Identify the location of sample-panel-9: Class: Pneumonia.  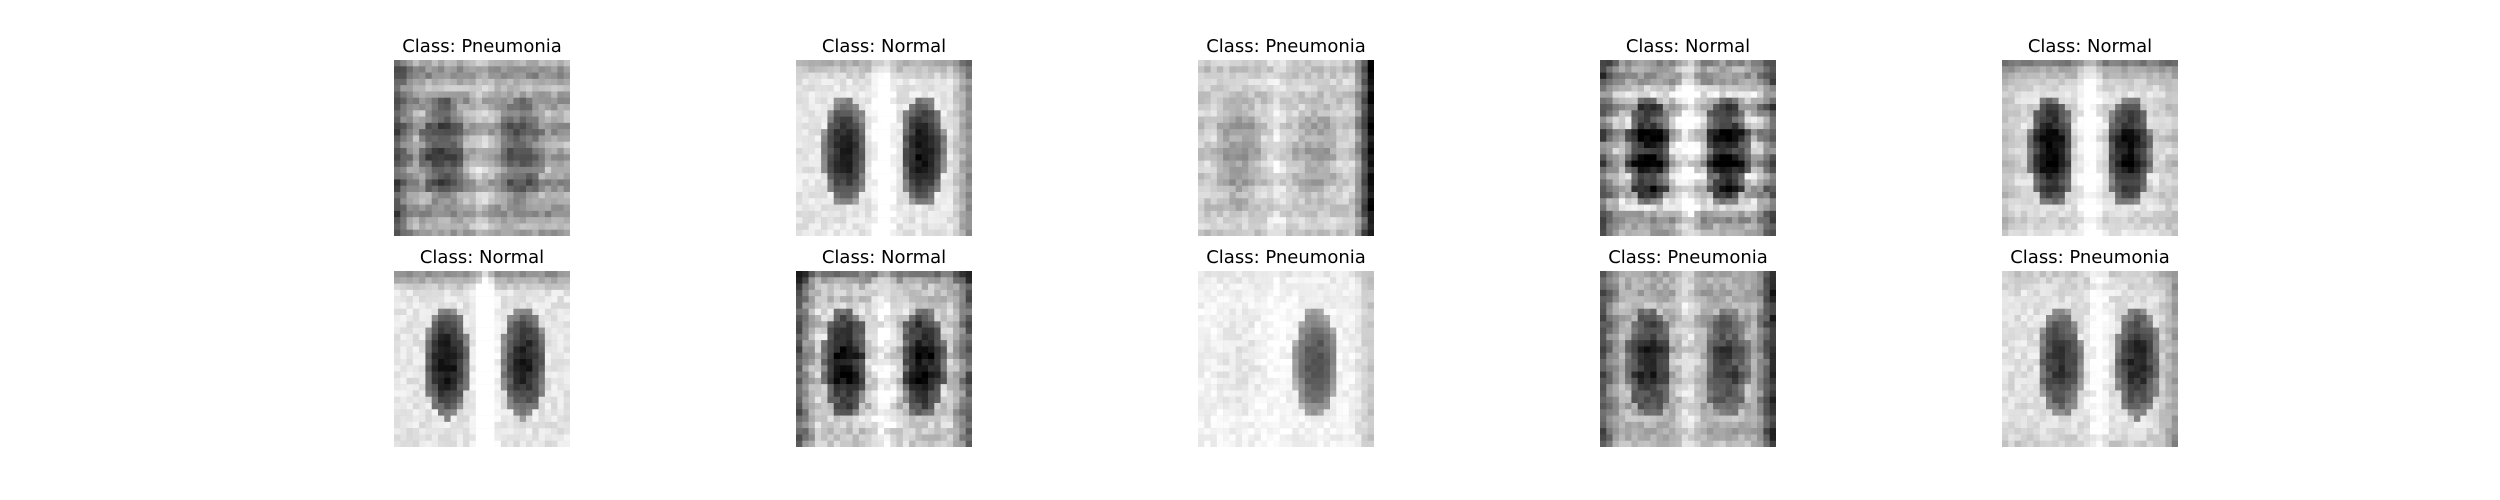
(1688, 347).